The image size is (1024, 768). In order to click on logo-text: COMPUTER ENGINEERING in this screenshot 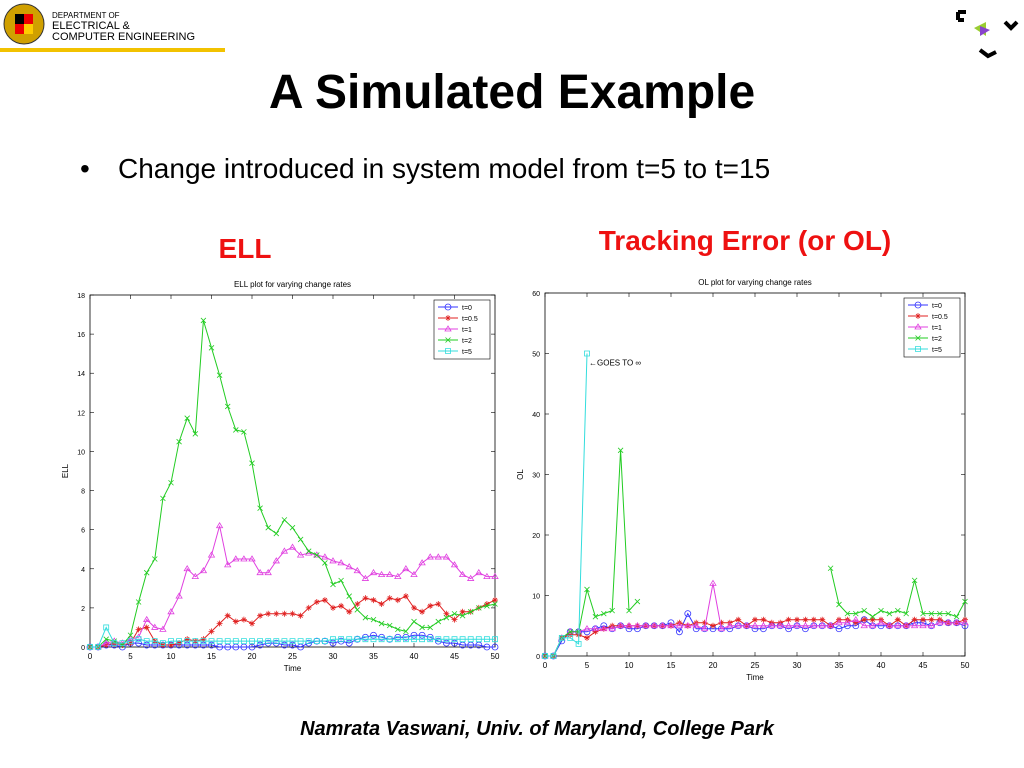, I will do `click(123, 37)`.